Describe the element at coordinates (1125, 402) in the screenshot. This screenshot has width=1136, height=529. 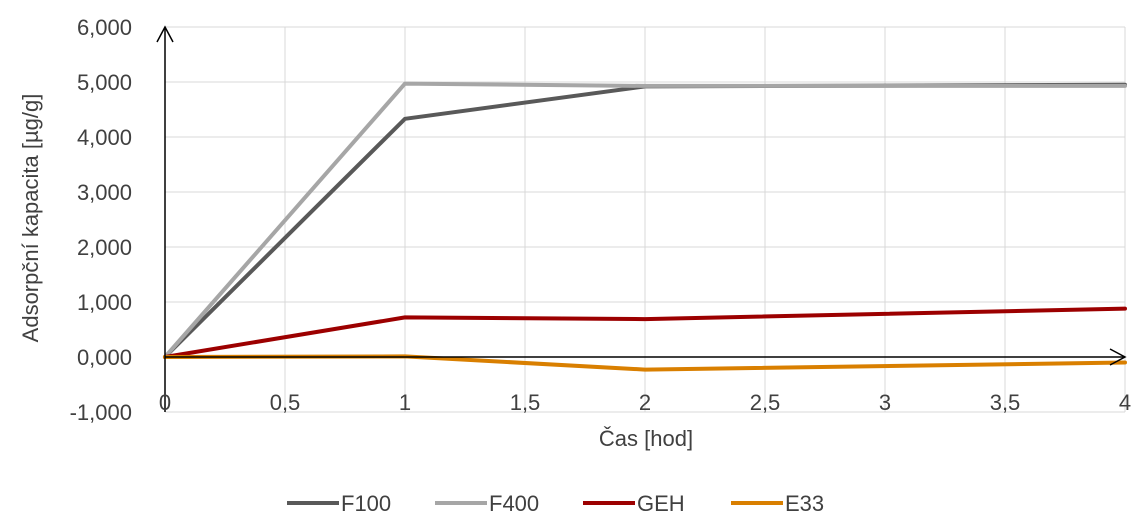
I see `x-tick-label: 4` at that location.